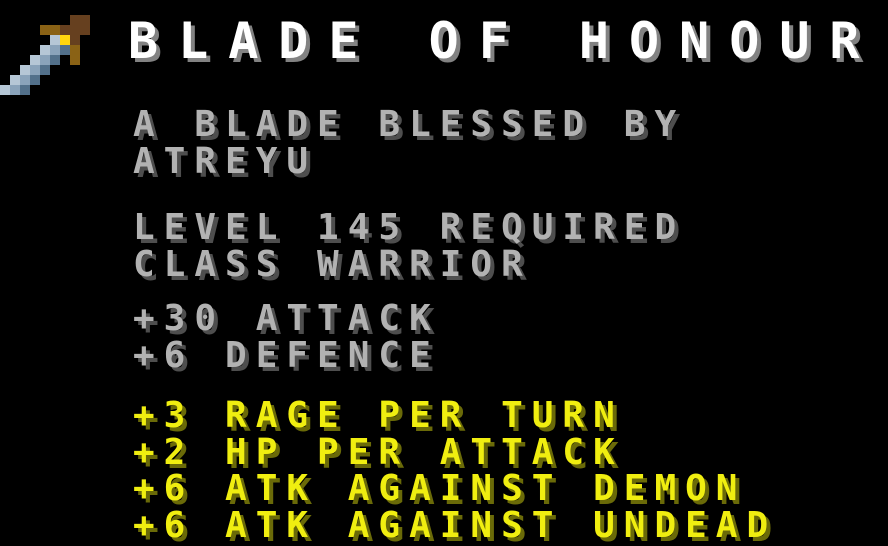 The image size is (888, 546). I want to click on text-line: +6 DEFENCE, so click(286, 355).